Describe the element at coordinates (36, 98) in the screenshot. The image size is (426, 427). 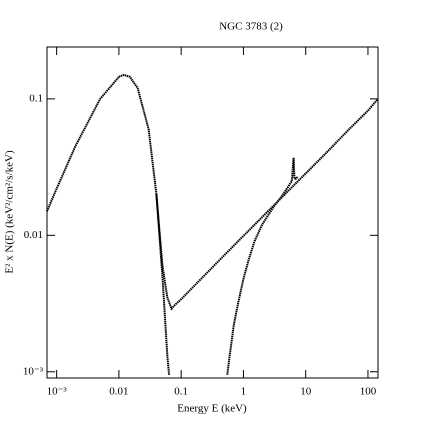
I see `y-tick-label: 0.1` at that location.